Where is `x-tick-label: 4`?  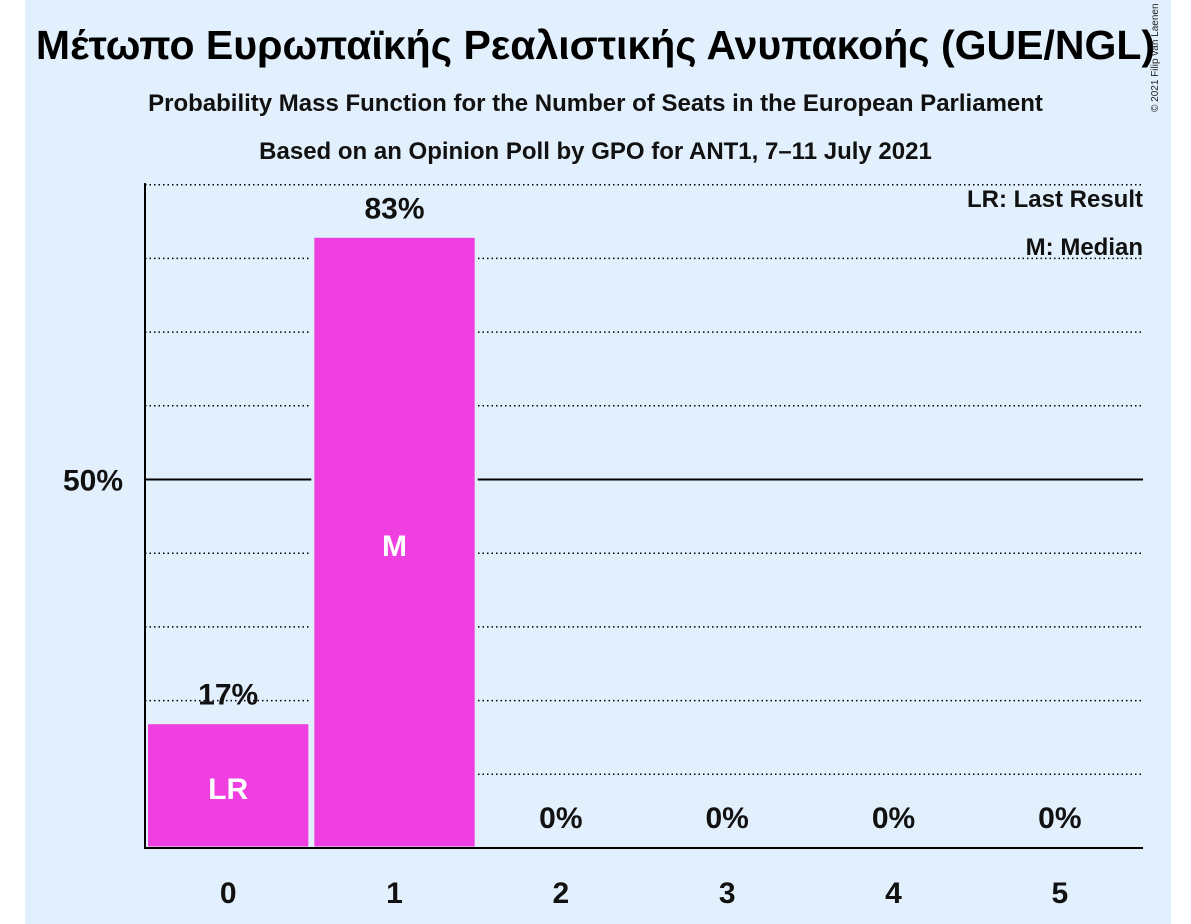
x-tick-label: 4 is located at coordinates (893, 893).